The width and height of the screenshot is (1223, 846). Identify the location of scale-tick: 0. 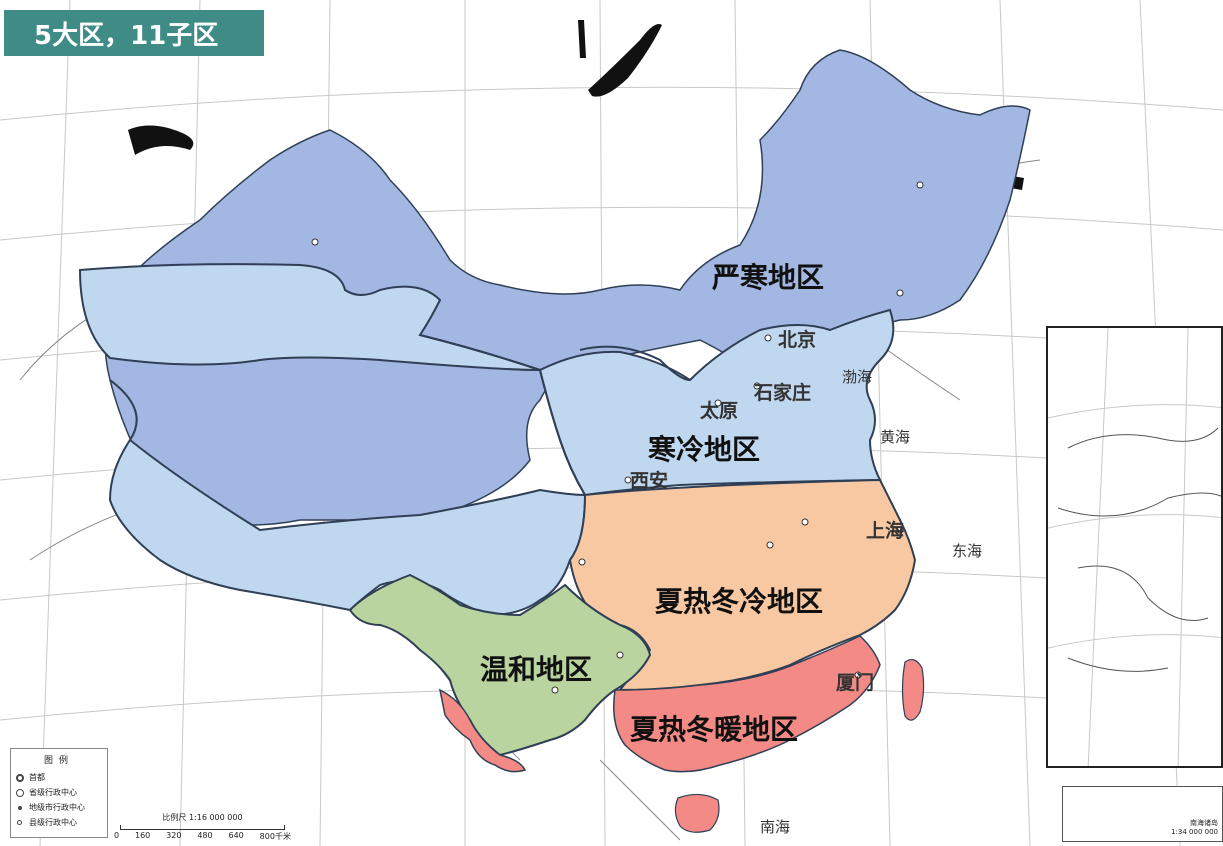
(117, 835).